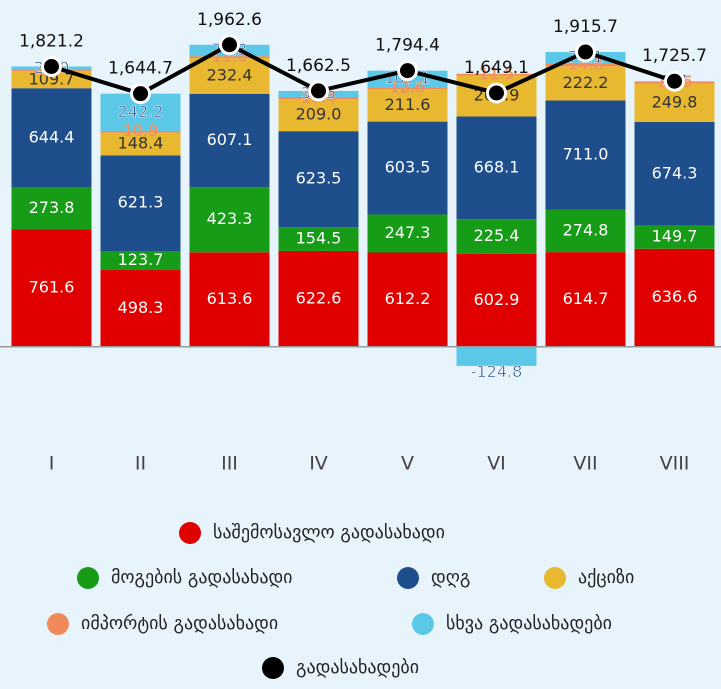 This screenshot has width=721, height=689. What do you see at coordinates (140, 69) in the screenshot?
I see `total-label: 1,644.7` at bounding box center [140, 69].